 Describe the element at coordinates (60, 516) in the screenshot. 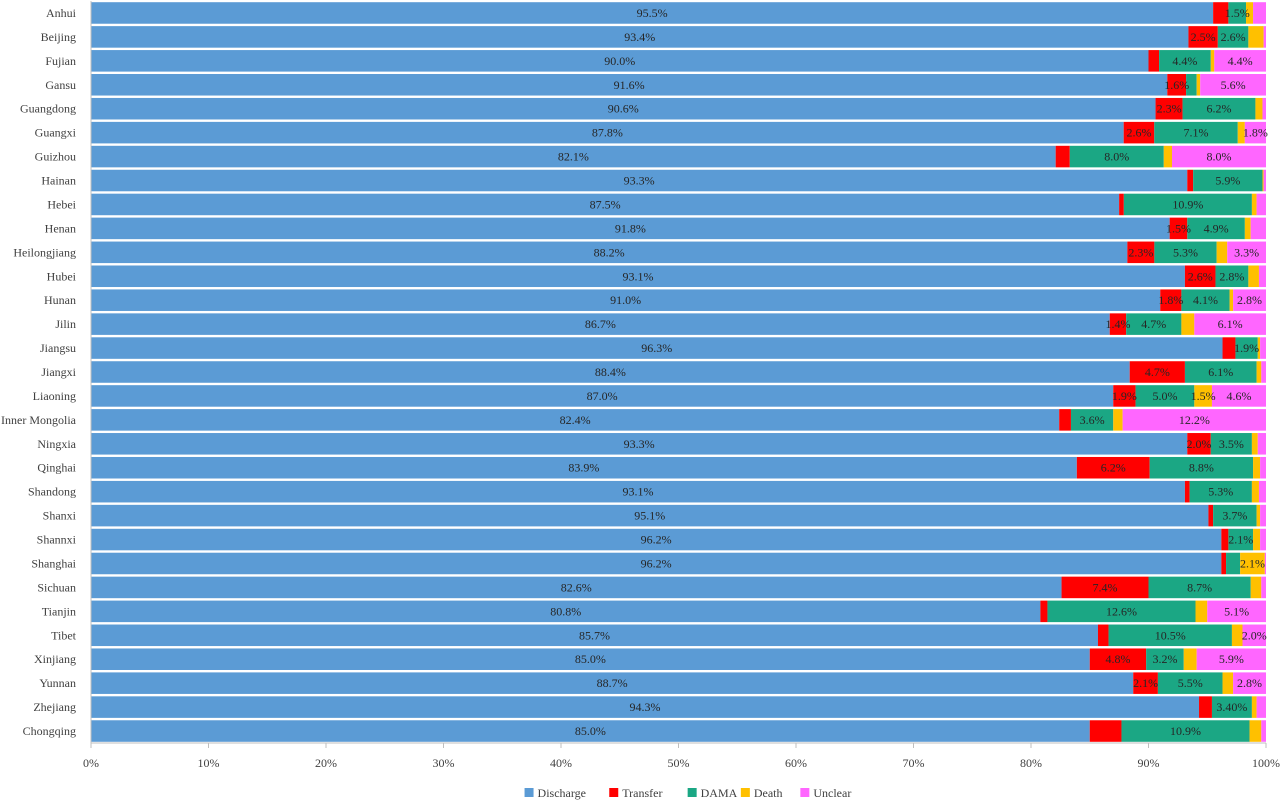

I see `category-label-shanxi: Shanxi` at that location.